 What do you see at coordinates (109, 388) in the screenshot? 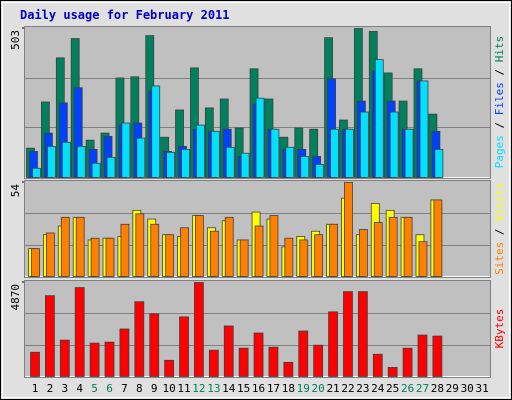
I see `x-tick-label: 6` at bounding box center [109, 388].